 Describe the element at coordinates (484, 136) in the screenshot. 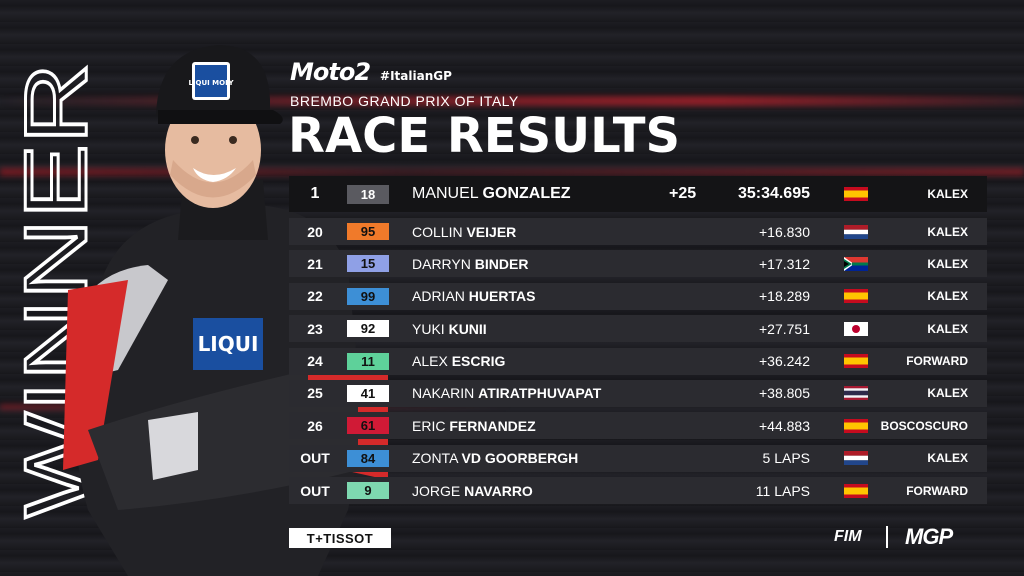

I see `page-title: RACE RESULTS` at that location.